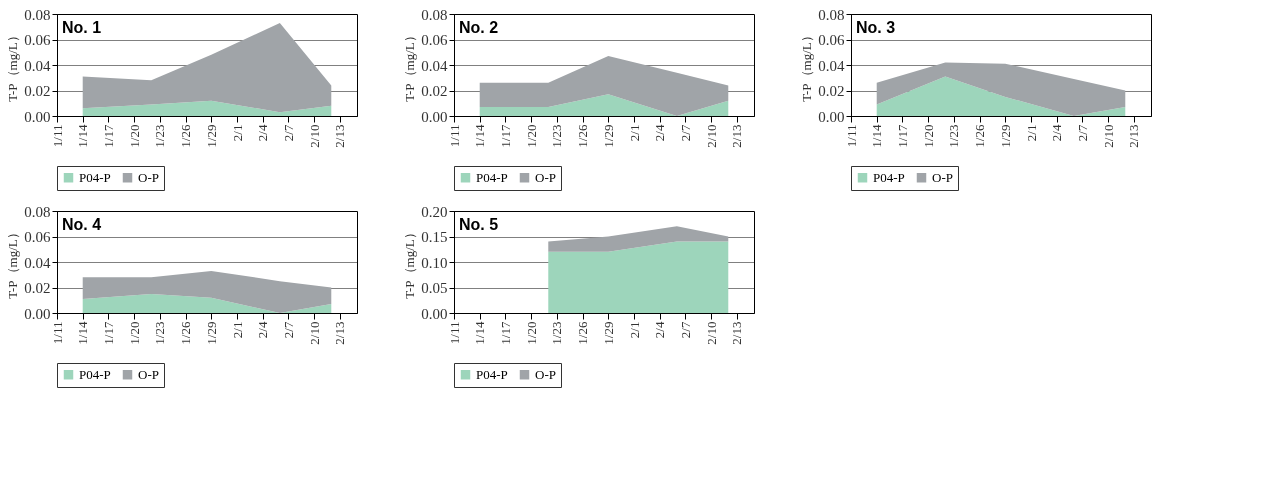 The height and width of the screenshot is (488, 1281). Describe the element at coordinates (434, 262) in the screenshot. I see `y-tick-label: 0.10` at that location.